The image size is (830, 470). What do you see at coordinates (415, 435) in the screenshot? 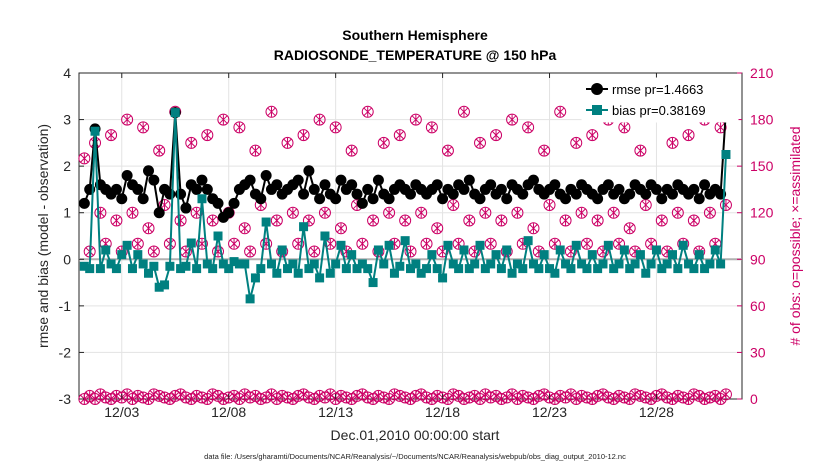
I see `x-axis-label: Dec.01,2010 00:00:00 start` at bounding box center [415, 435].